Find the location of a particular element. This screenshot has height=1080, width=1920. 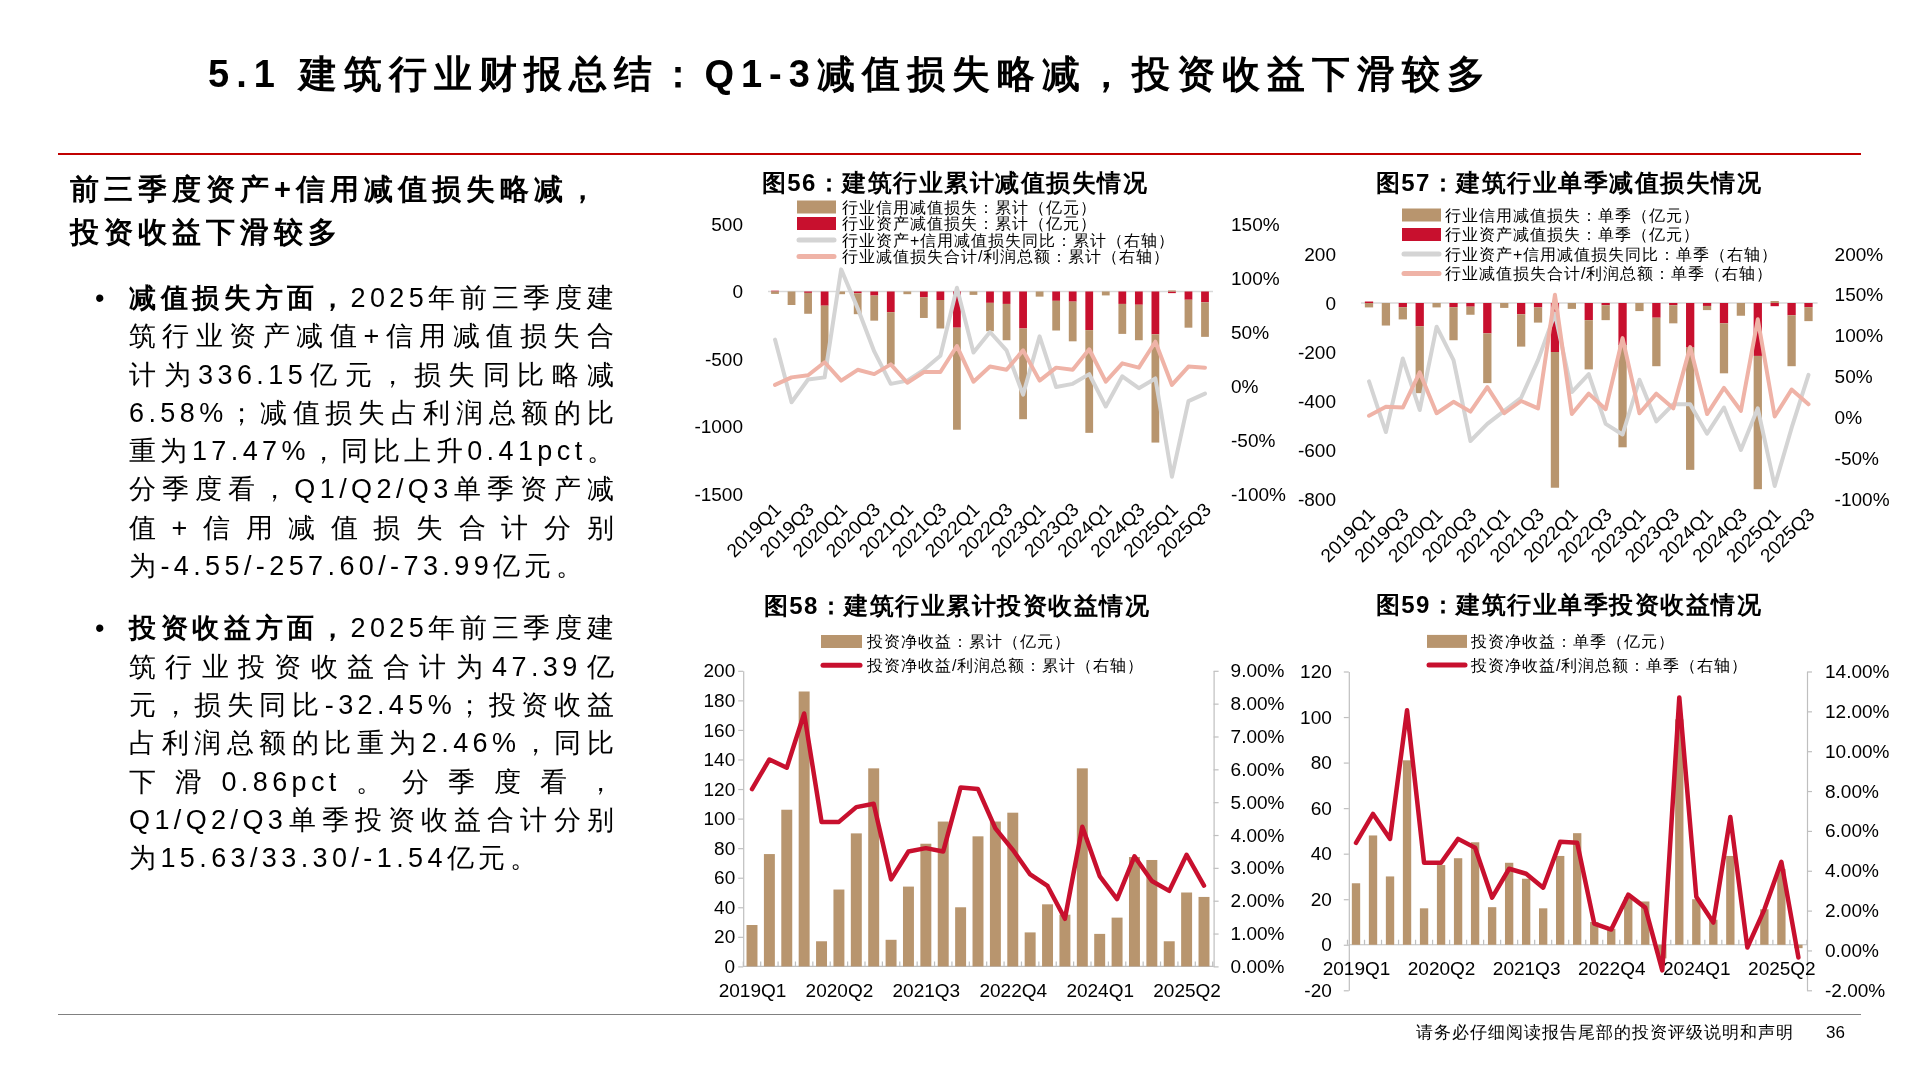

y-tick-label: -600 is located at coordinates (1316, 450).